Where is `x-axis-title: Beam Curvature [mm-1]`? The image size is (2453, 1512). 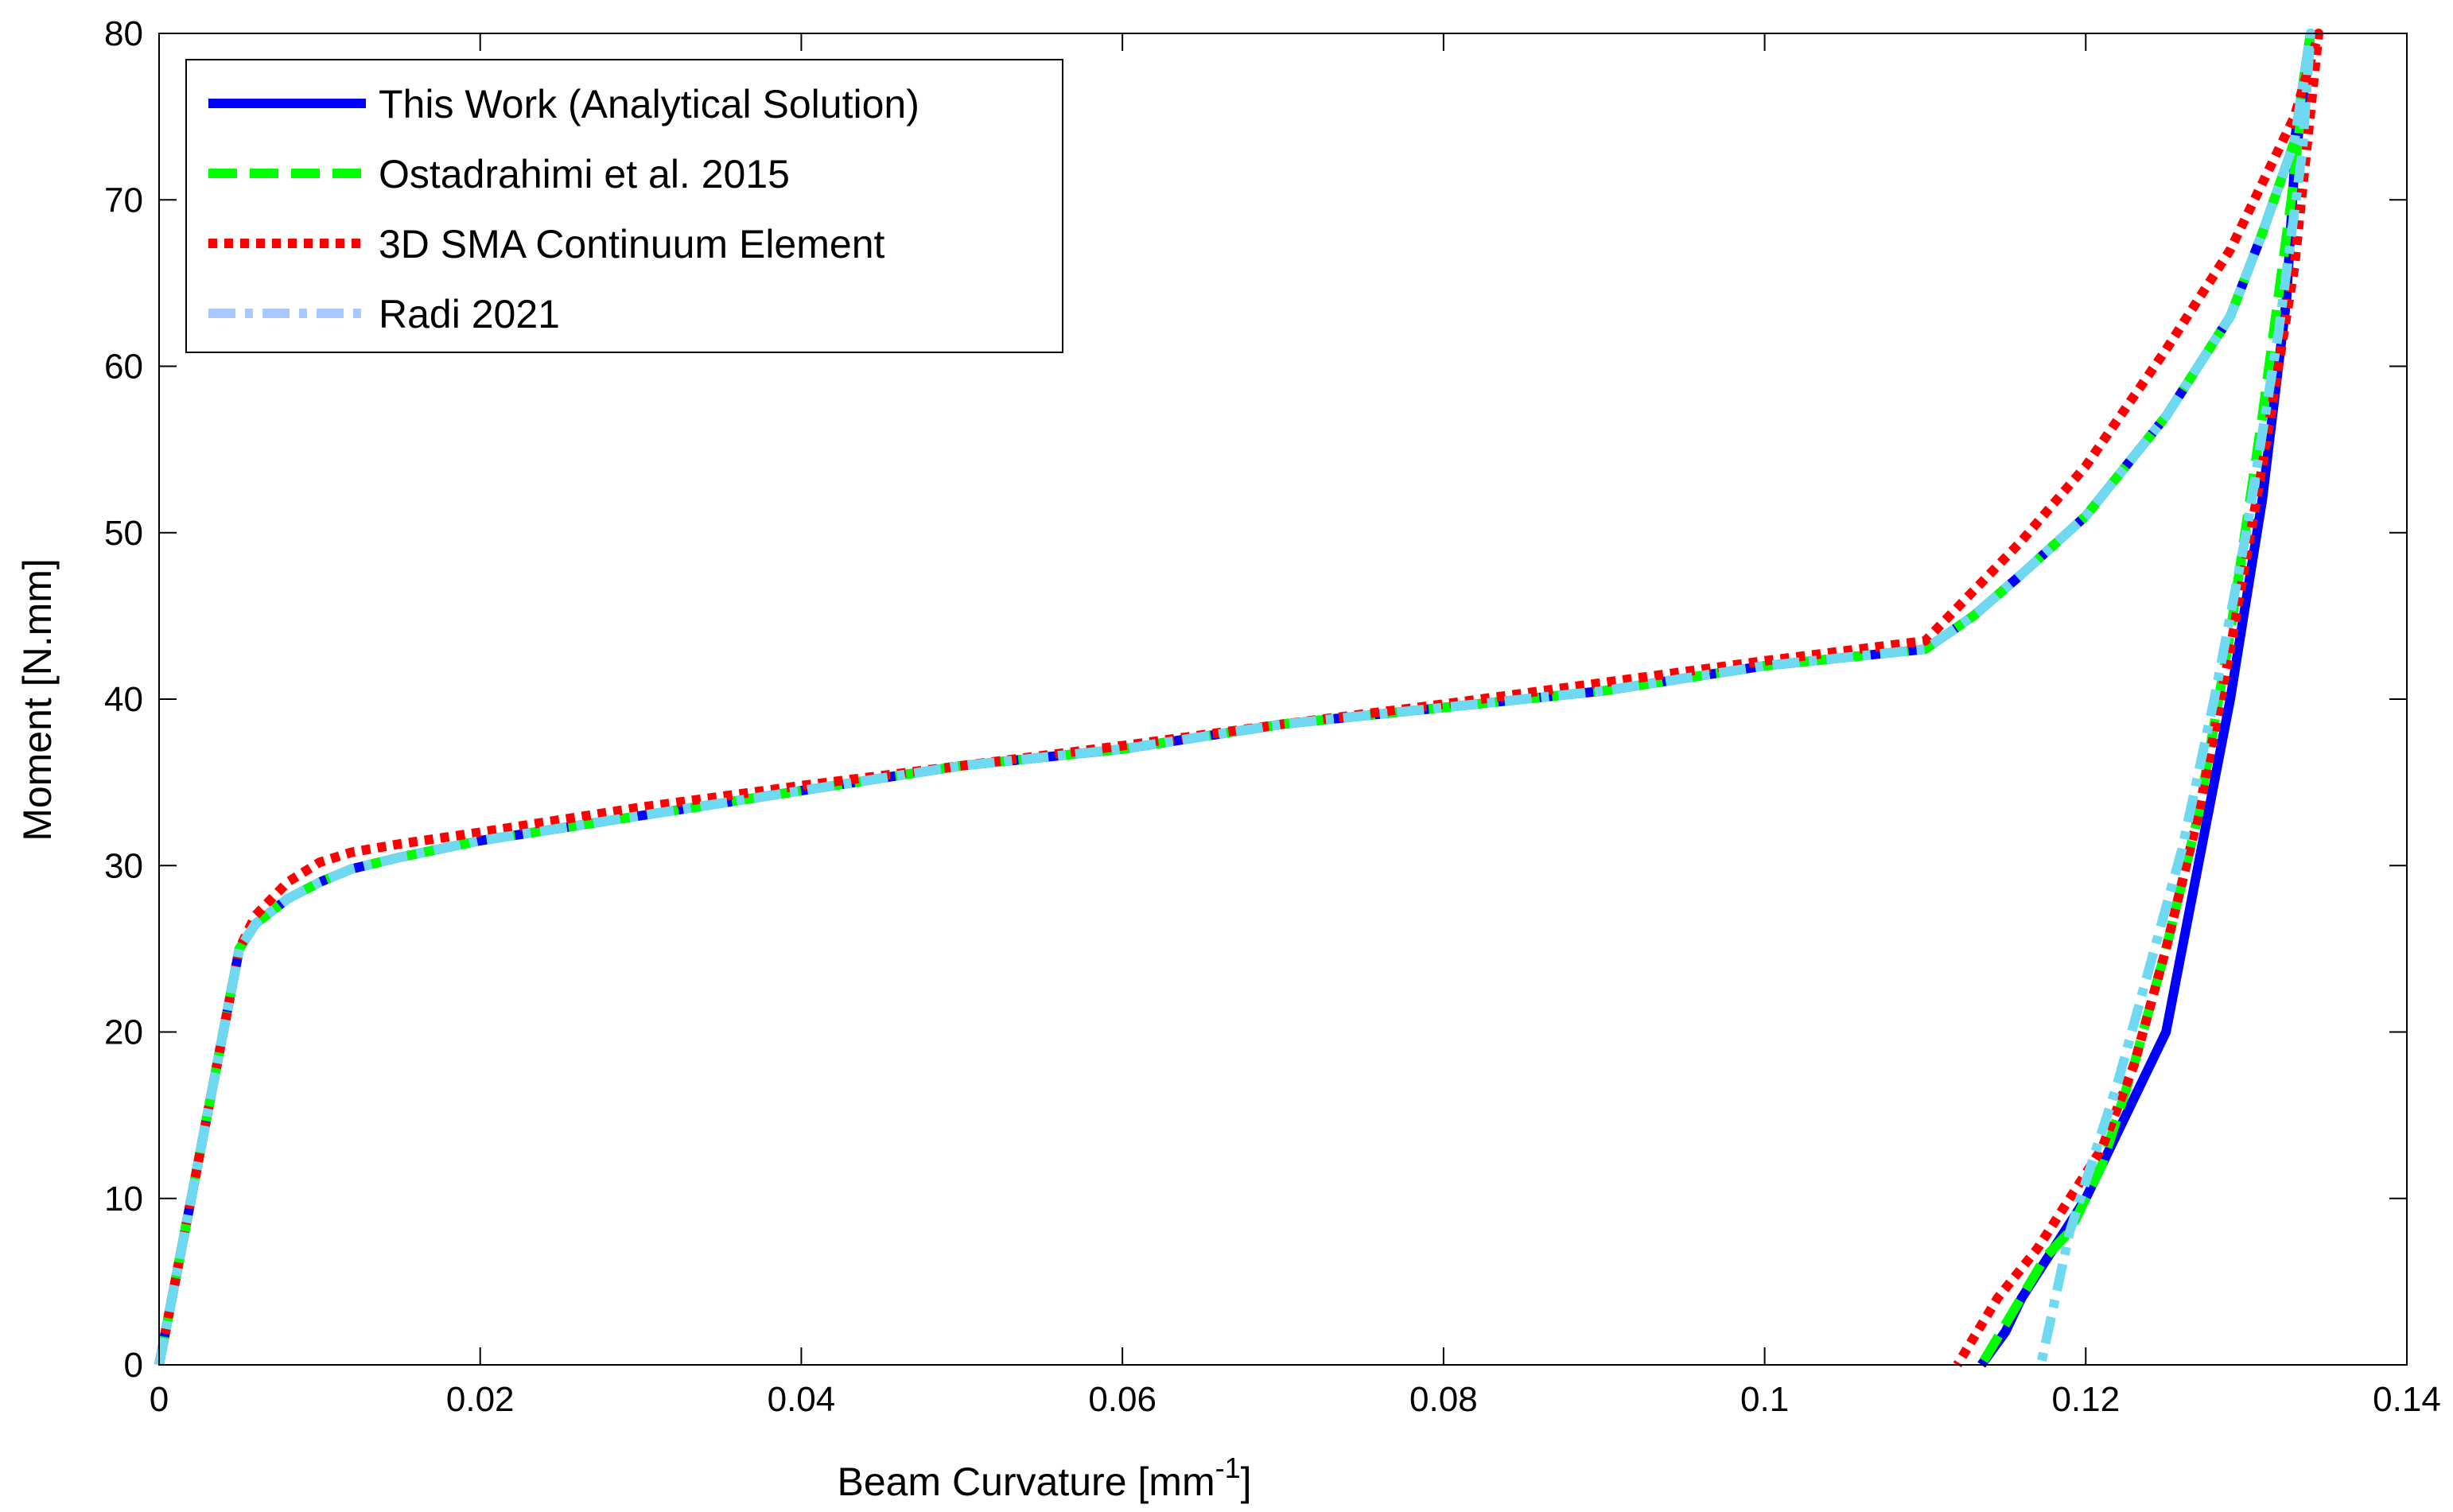 x-axis-title: Beam Curvature [mm-1] is located at coordinates (1044, 1478).